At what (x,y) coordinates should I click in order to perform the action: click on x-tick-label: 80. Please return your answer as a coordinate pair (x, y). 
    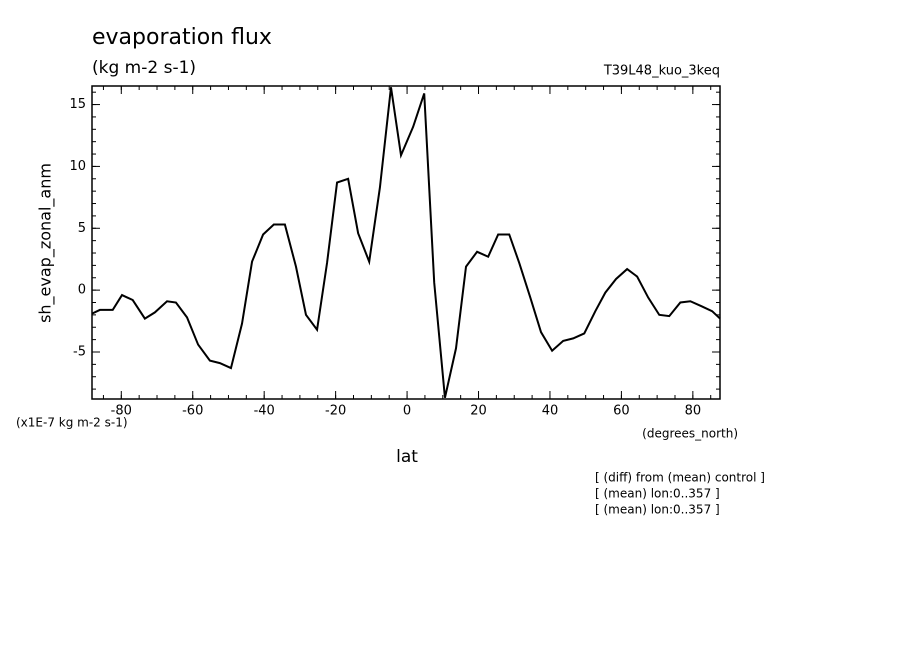
    Looking at the image, I should click on (693, 411).